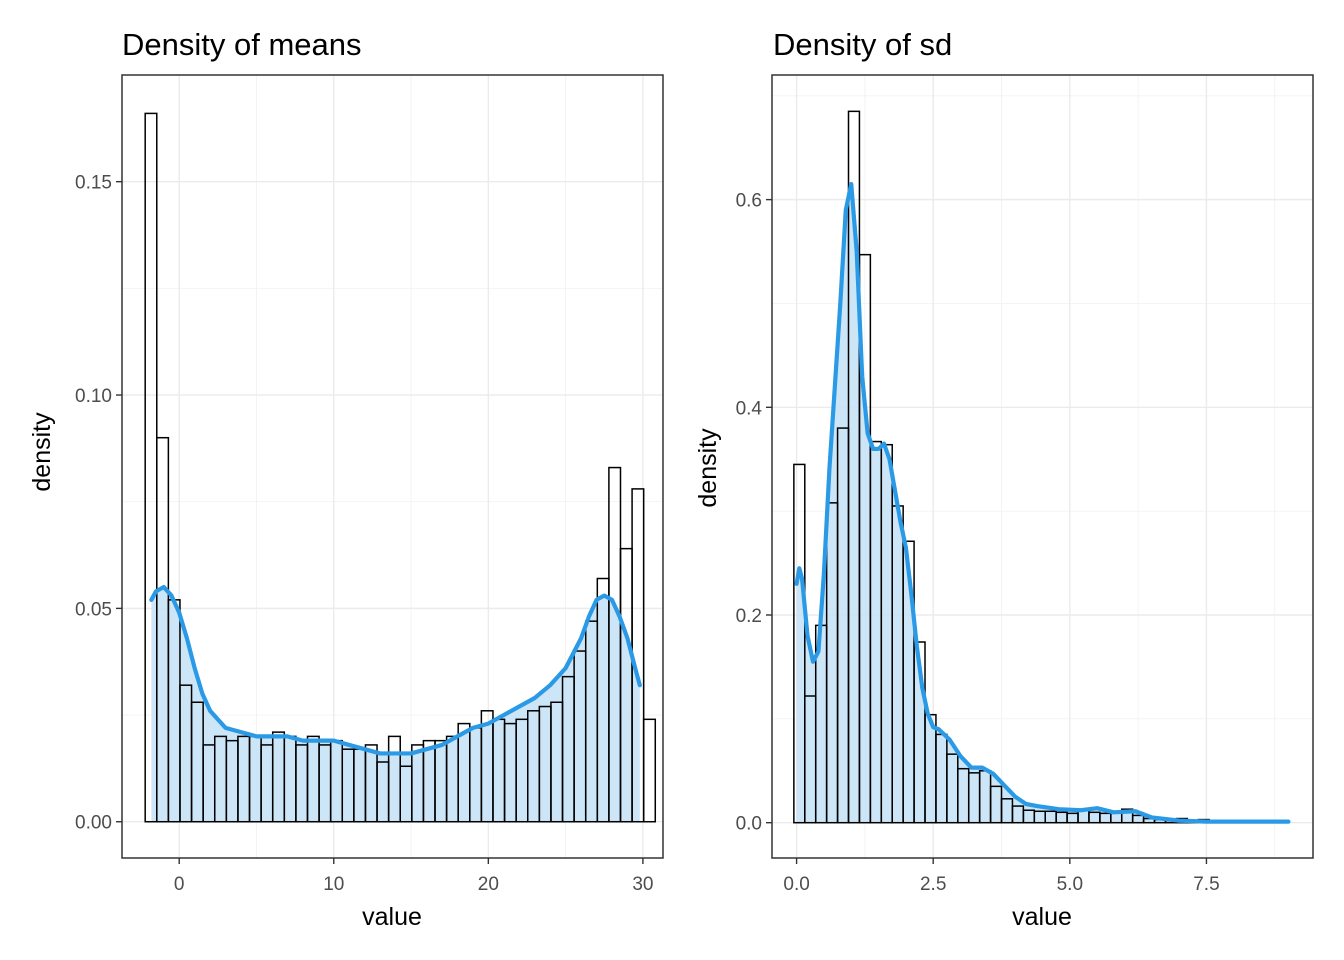  Describe the element at coordinates (749, 408) in the screenshot. I see `sd-y-tick-label: 0.4` at that location.